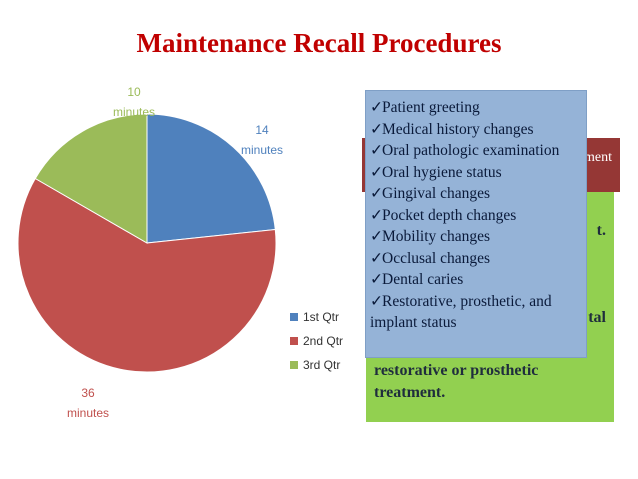 The image size is (638, 479). Describe the element at coordinates (476, 280) in the screenshot. I see `checklist-item: ✓Dental caries` at that location.